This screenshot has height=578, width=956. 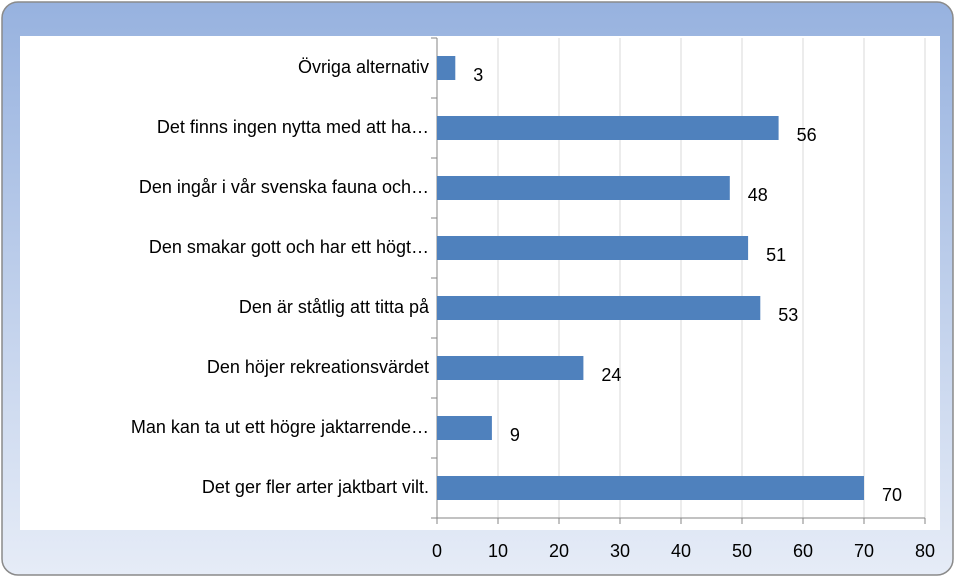 I want to click on y-tick-label: Övriga alternativ, so click(x=363, y=67).